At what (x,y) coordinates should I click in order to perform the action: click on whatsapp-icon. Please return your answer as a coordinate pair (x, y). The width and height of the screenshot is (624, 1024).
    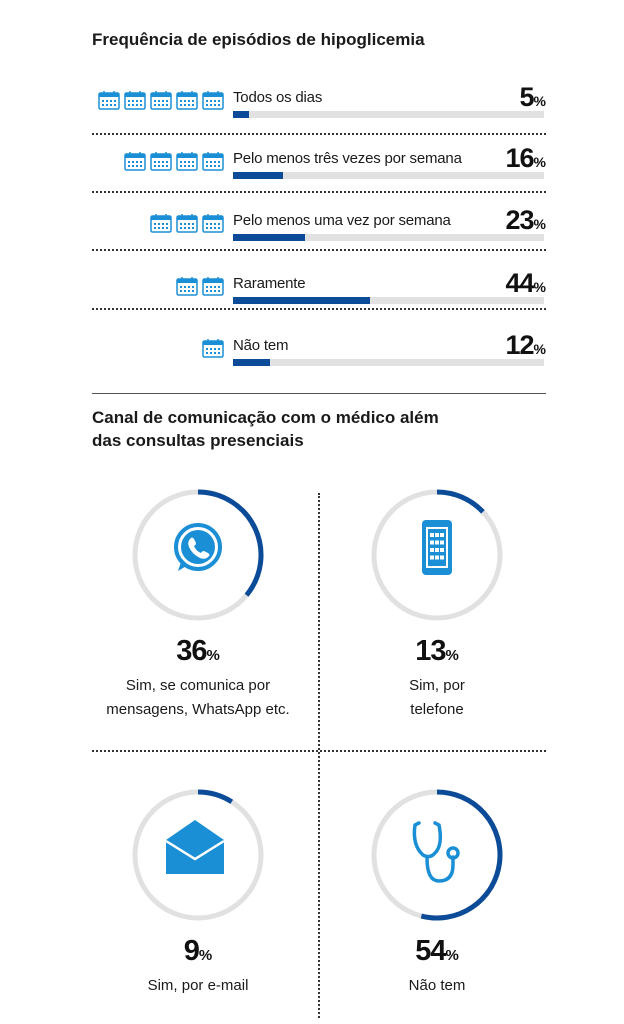
    Looking at the image, I should click on (198, 547).